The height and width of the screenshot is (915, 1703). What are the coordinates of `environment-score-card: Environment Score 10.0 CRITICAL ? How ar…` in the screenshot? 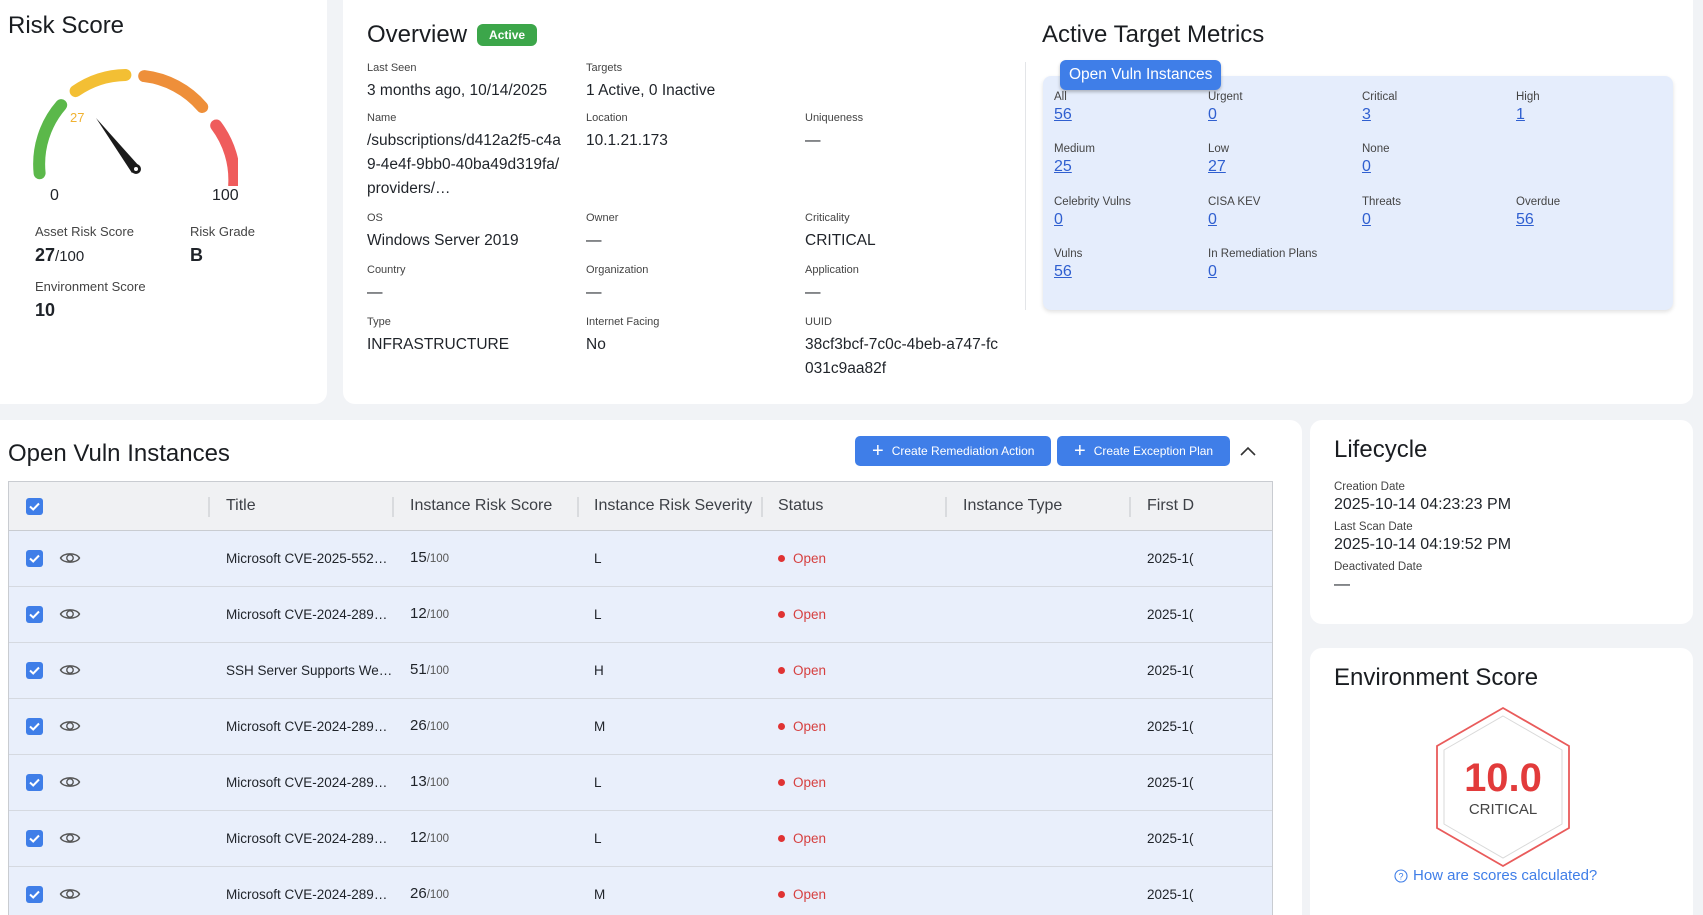 It's located at (1501, 781).